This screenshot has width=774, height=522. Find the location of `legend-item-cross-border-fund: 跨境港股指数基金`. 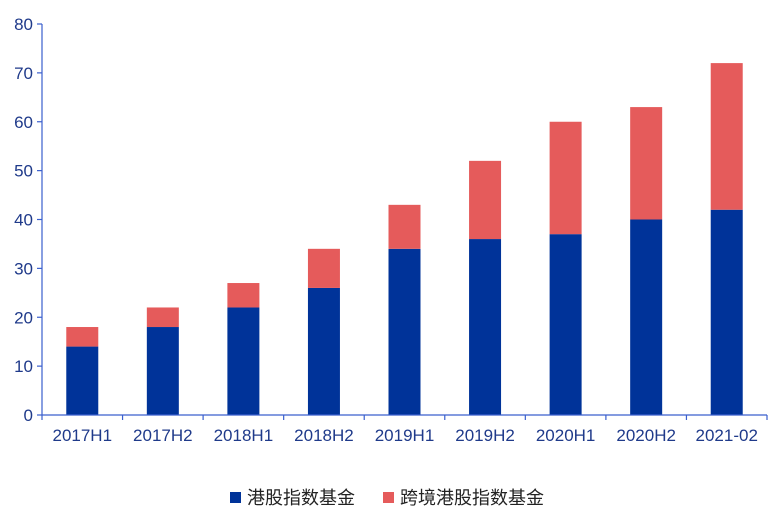

legend-item-cross-border-fund: 跨境港股指数基金 is located at coordinates (463, 497).